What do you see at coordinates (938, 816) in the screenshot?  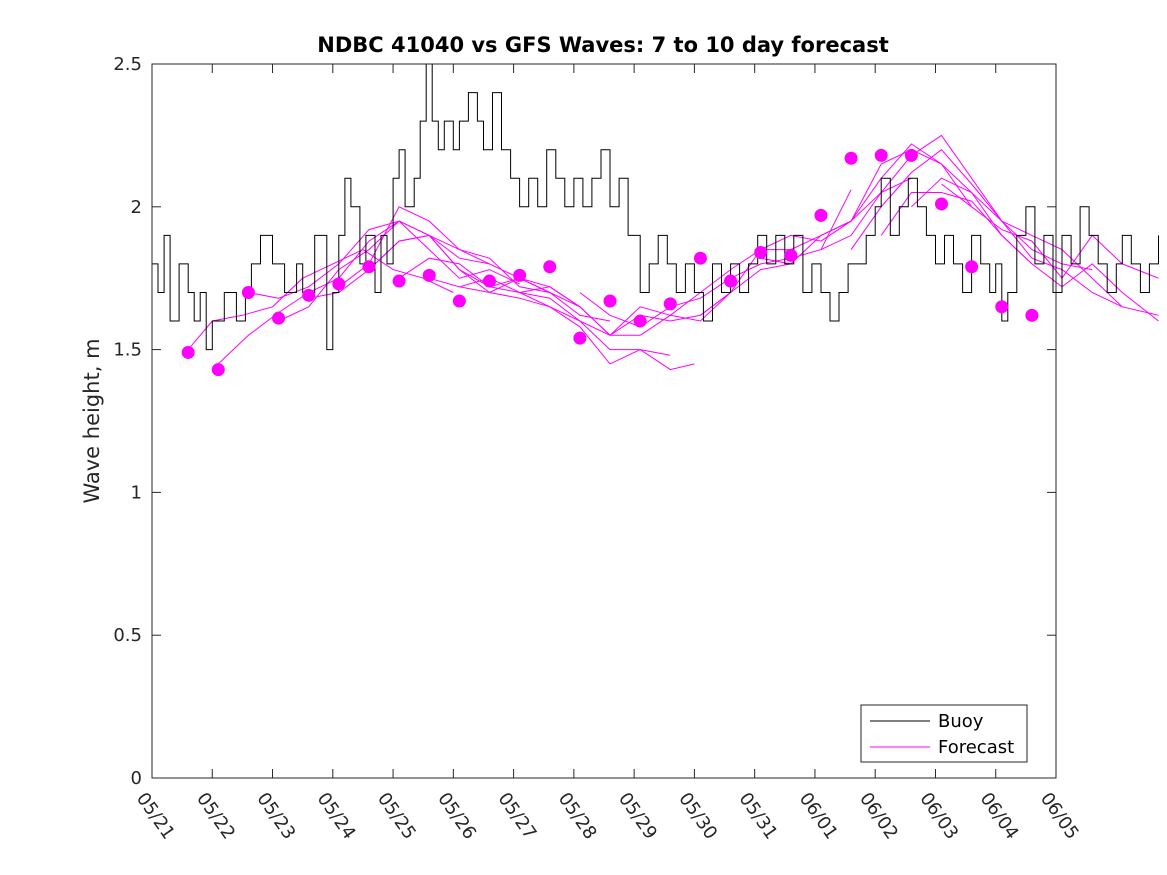 I see `x-tick-label: 06/03` at bounding box center [938, 816].